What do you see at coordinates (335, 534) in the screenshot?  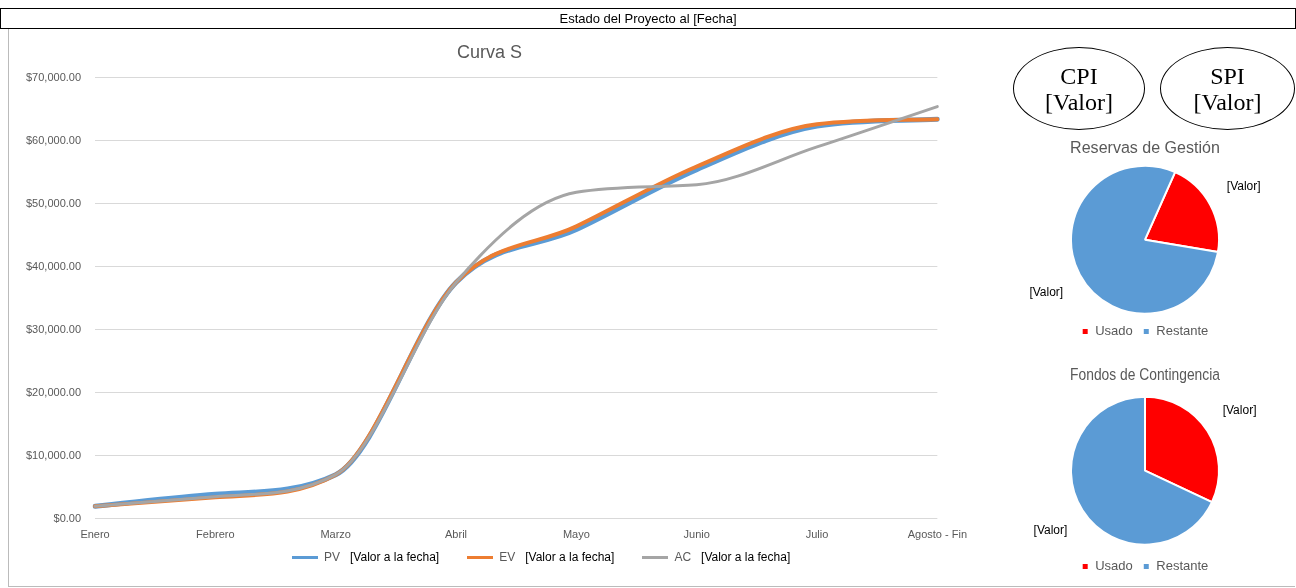 I see `x-tick-label: Marzo` at bounding box center [335, 534].